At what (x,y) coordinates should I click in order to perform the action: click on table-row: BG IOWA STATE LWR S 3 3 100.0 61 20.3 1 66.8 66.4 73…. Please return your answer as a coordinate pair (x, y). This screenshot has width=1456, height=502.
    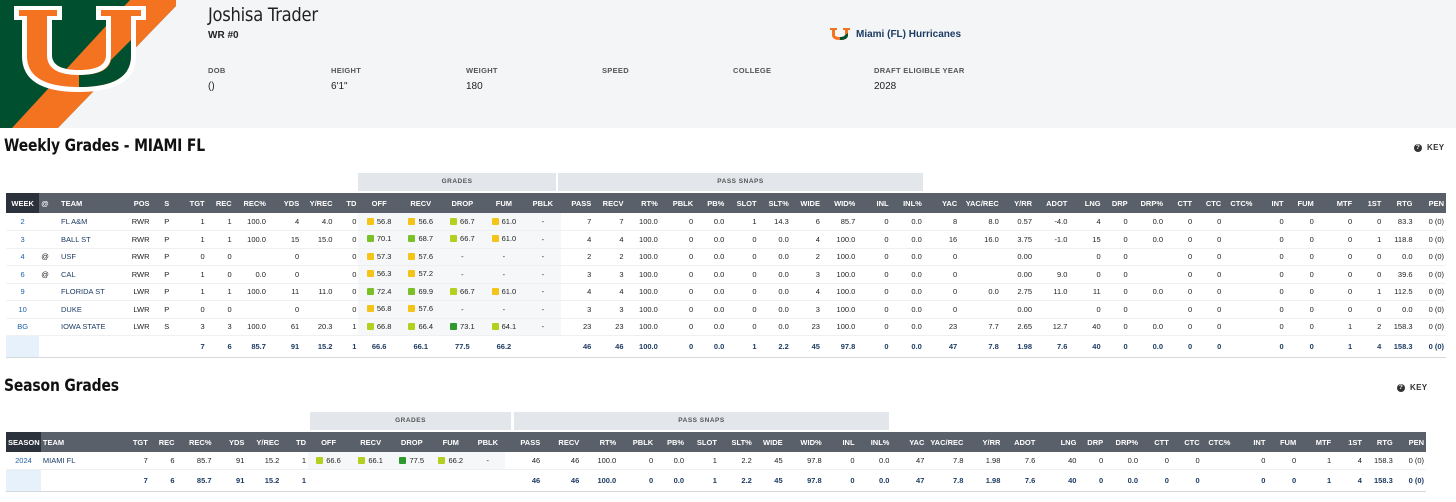
    Looking at the image, I should click on (726, 327).